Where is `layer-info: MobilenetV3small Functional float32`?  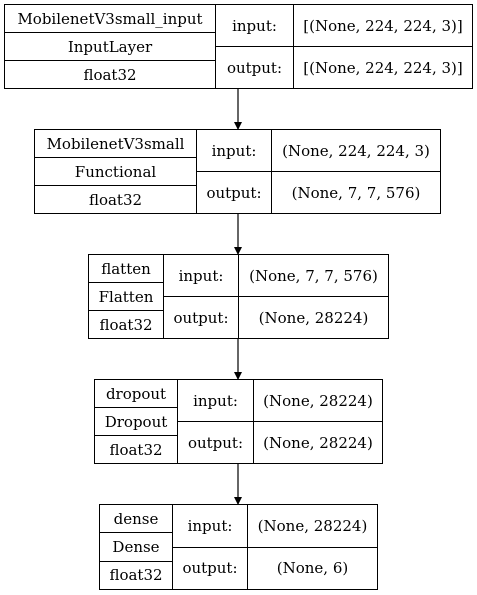
layer-info: MobilenetV3small Functional float32 is located at coordinates (116, 171).